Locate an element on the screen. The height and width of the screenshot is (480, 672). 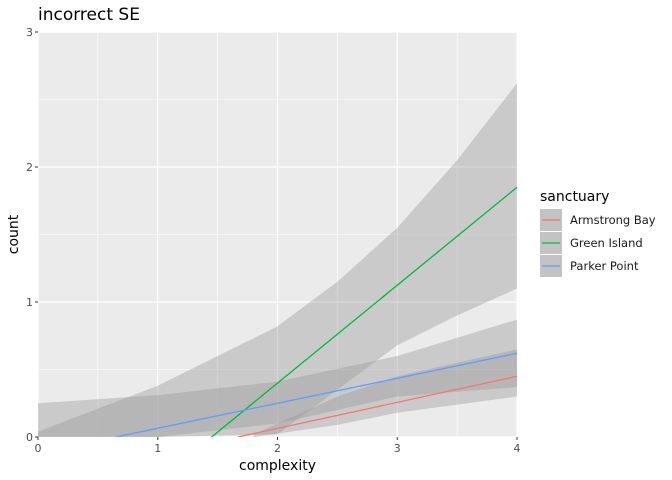
x-axis-title: complexity is located at coordinates (277, 466).